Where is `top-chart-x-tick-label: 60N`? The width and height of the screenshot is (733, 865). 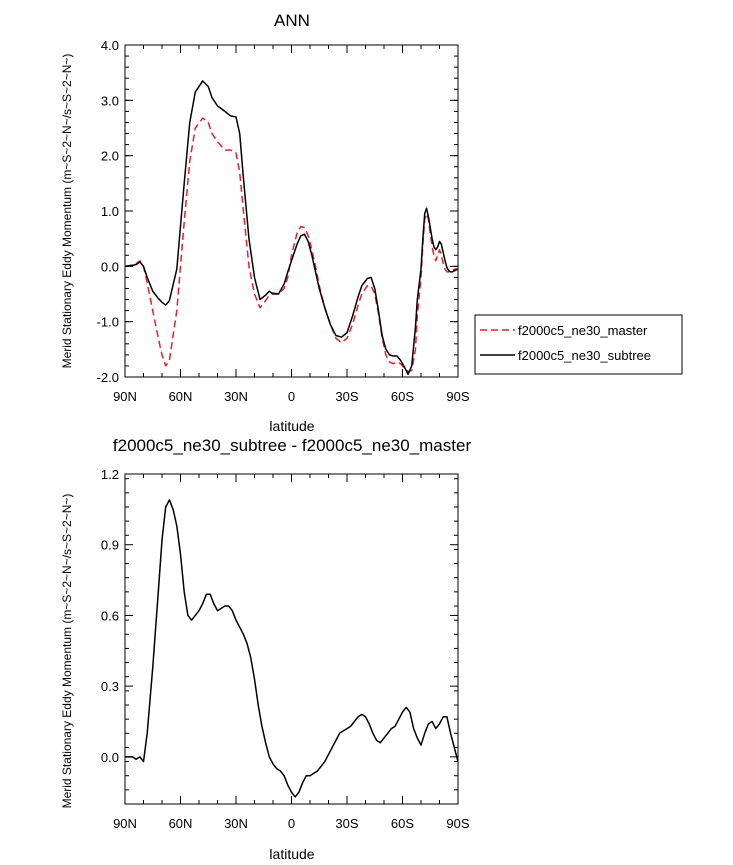
top-chart-x-tick-label: 60N is located at coordinates (181, 396).